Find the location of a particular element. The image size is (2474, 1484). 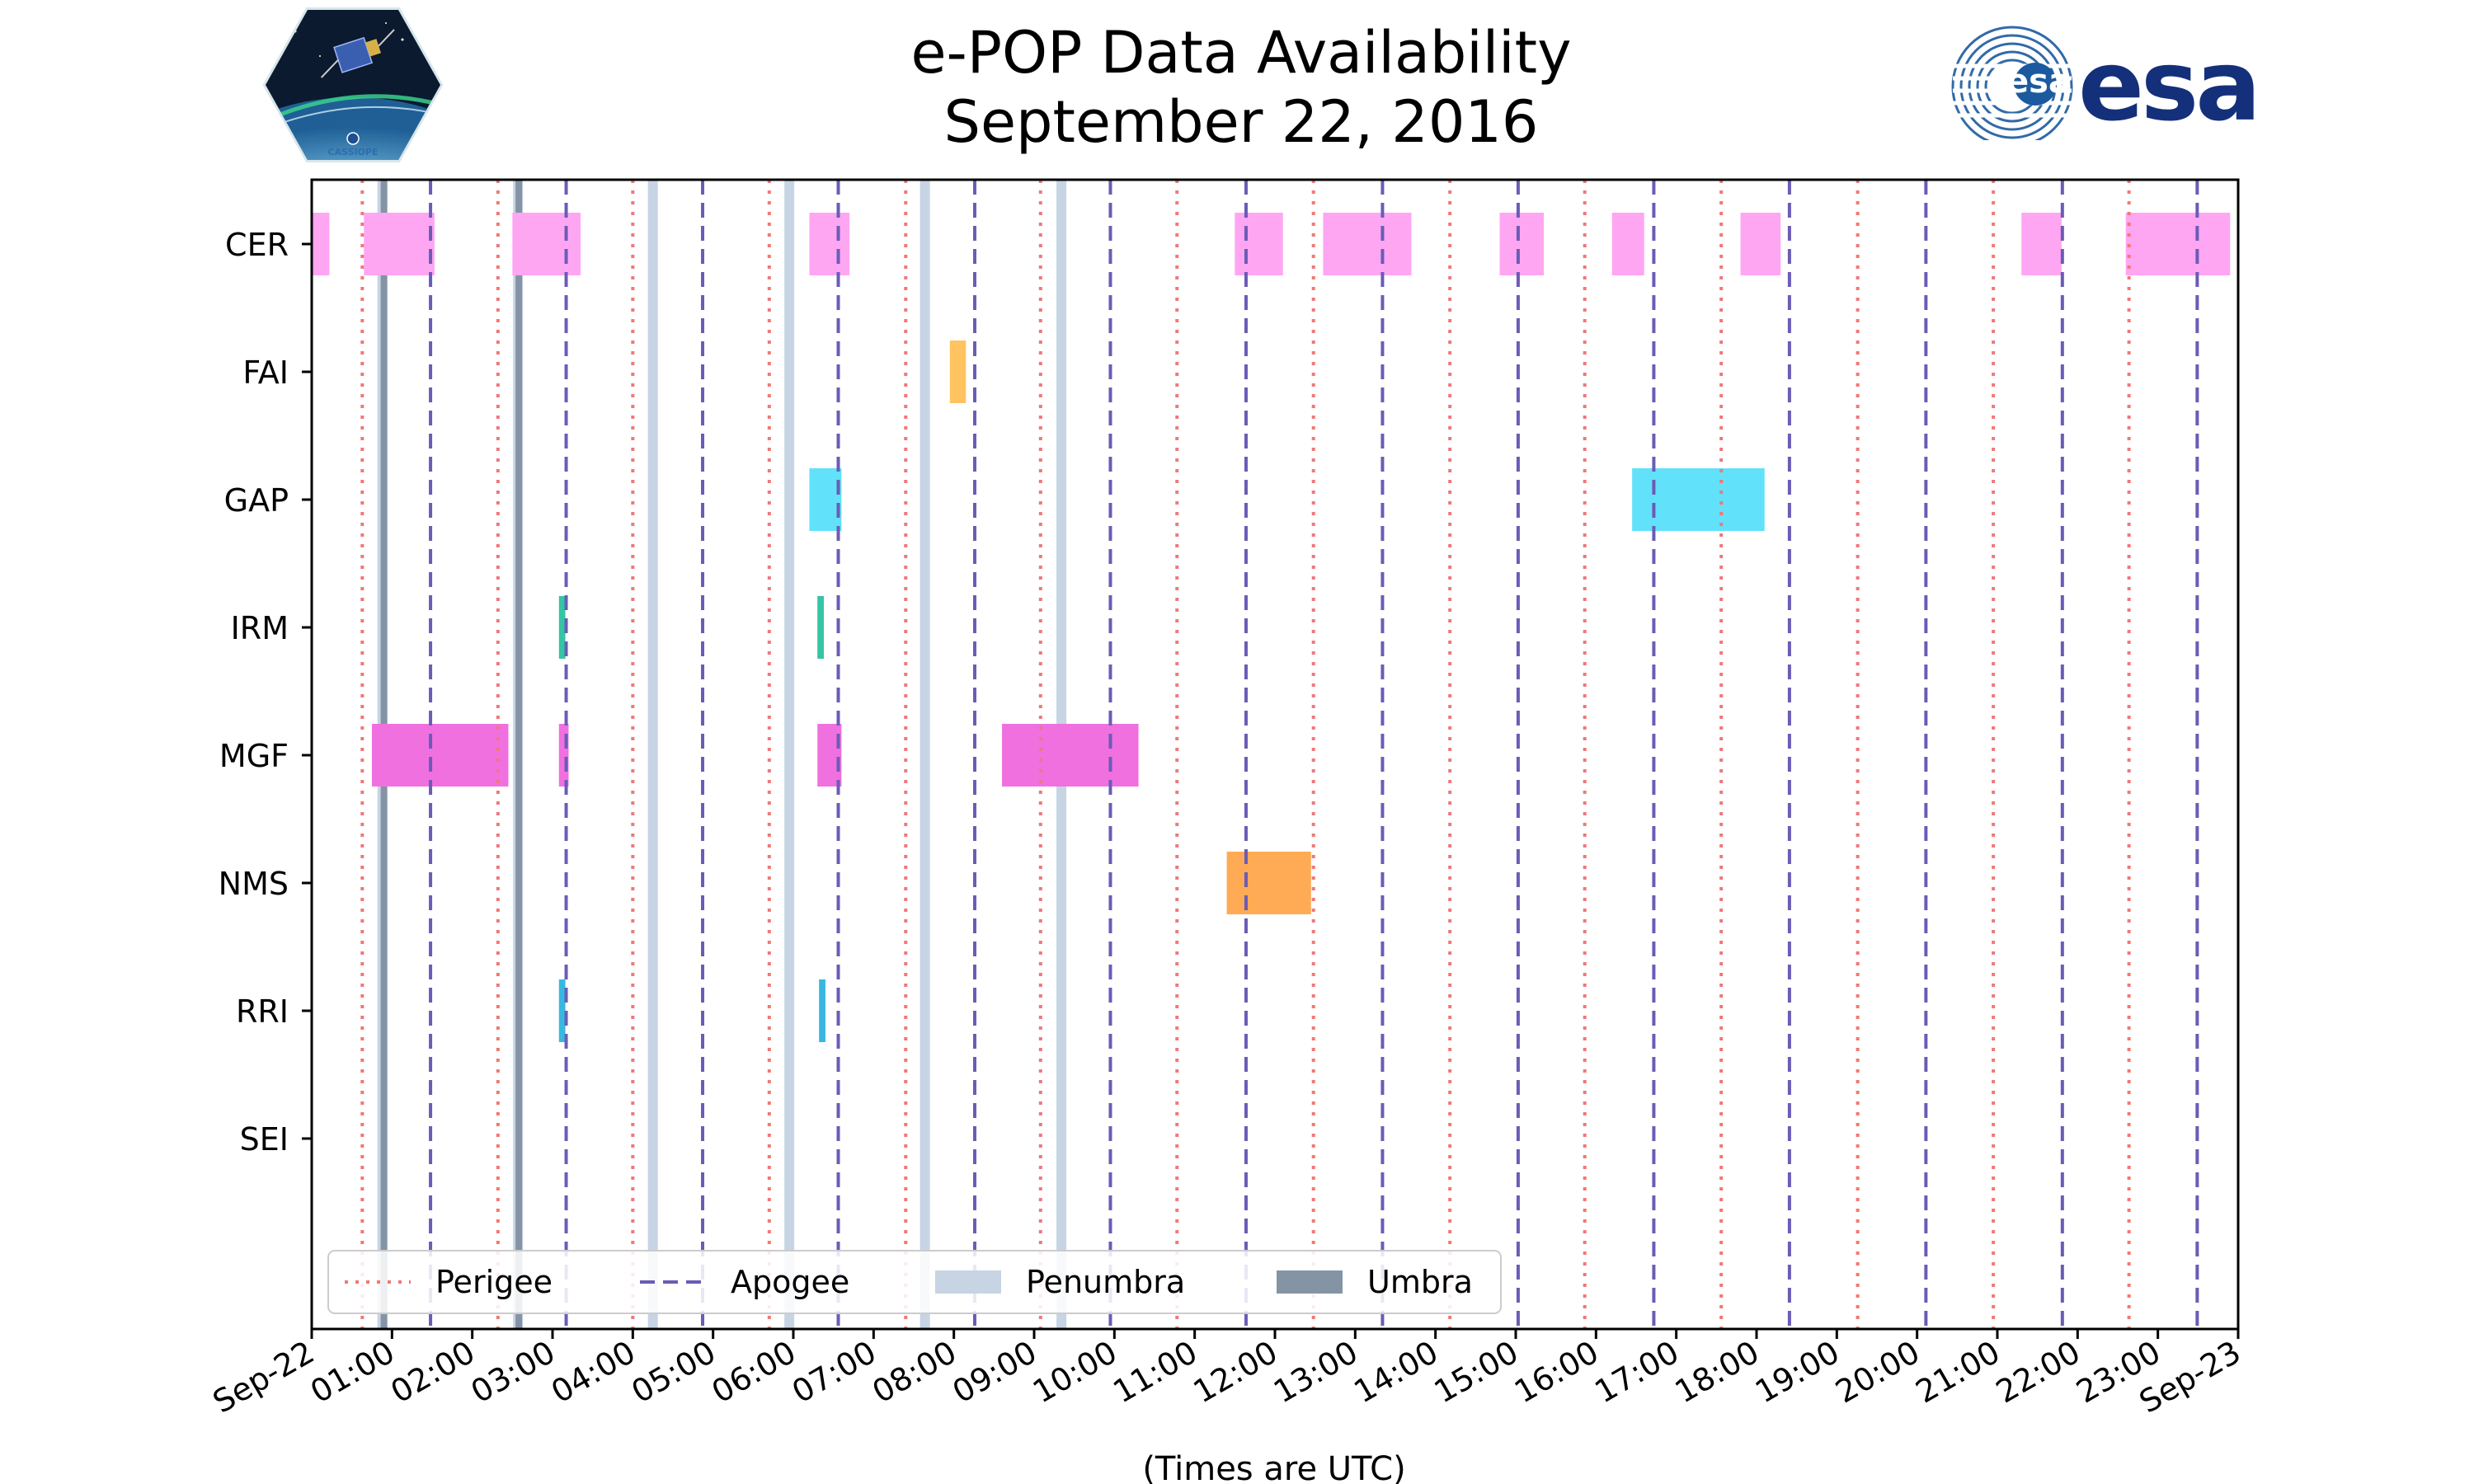

satellite-icon is located at coordinates (357, 54).